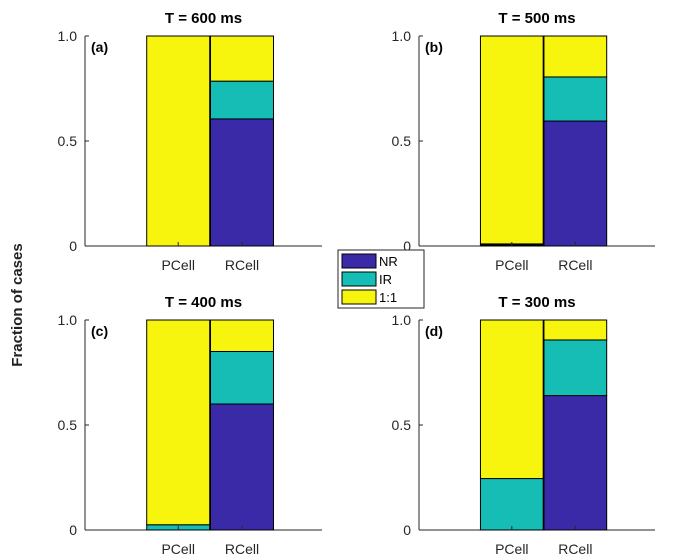 This screenshot has width=690, height=558. Describe the element at coordinates (203, 18) in the screenshot. I see `panel-title: T = 600 ms` at that location.